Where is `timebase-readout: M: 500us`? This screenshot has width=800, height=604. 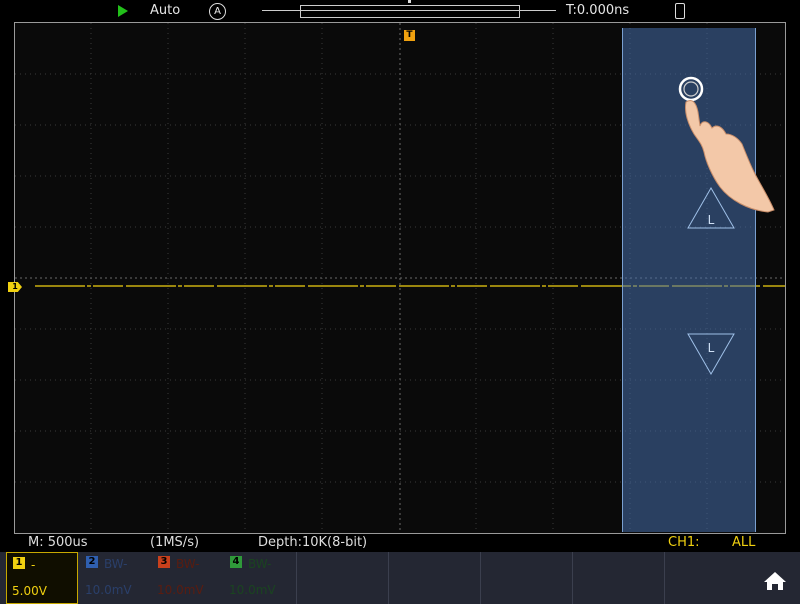 timebase-readout: M: 500us is located at coordinates (58, 542).